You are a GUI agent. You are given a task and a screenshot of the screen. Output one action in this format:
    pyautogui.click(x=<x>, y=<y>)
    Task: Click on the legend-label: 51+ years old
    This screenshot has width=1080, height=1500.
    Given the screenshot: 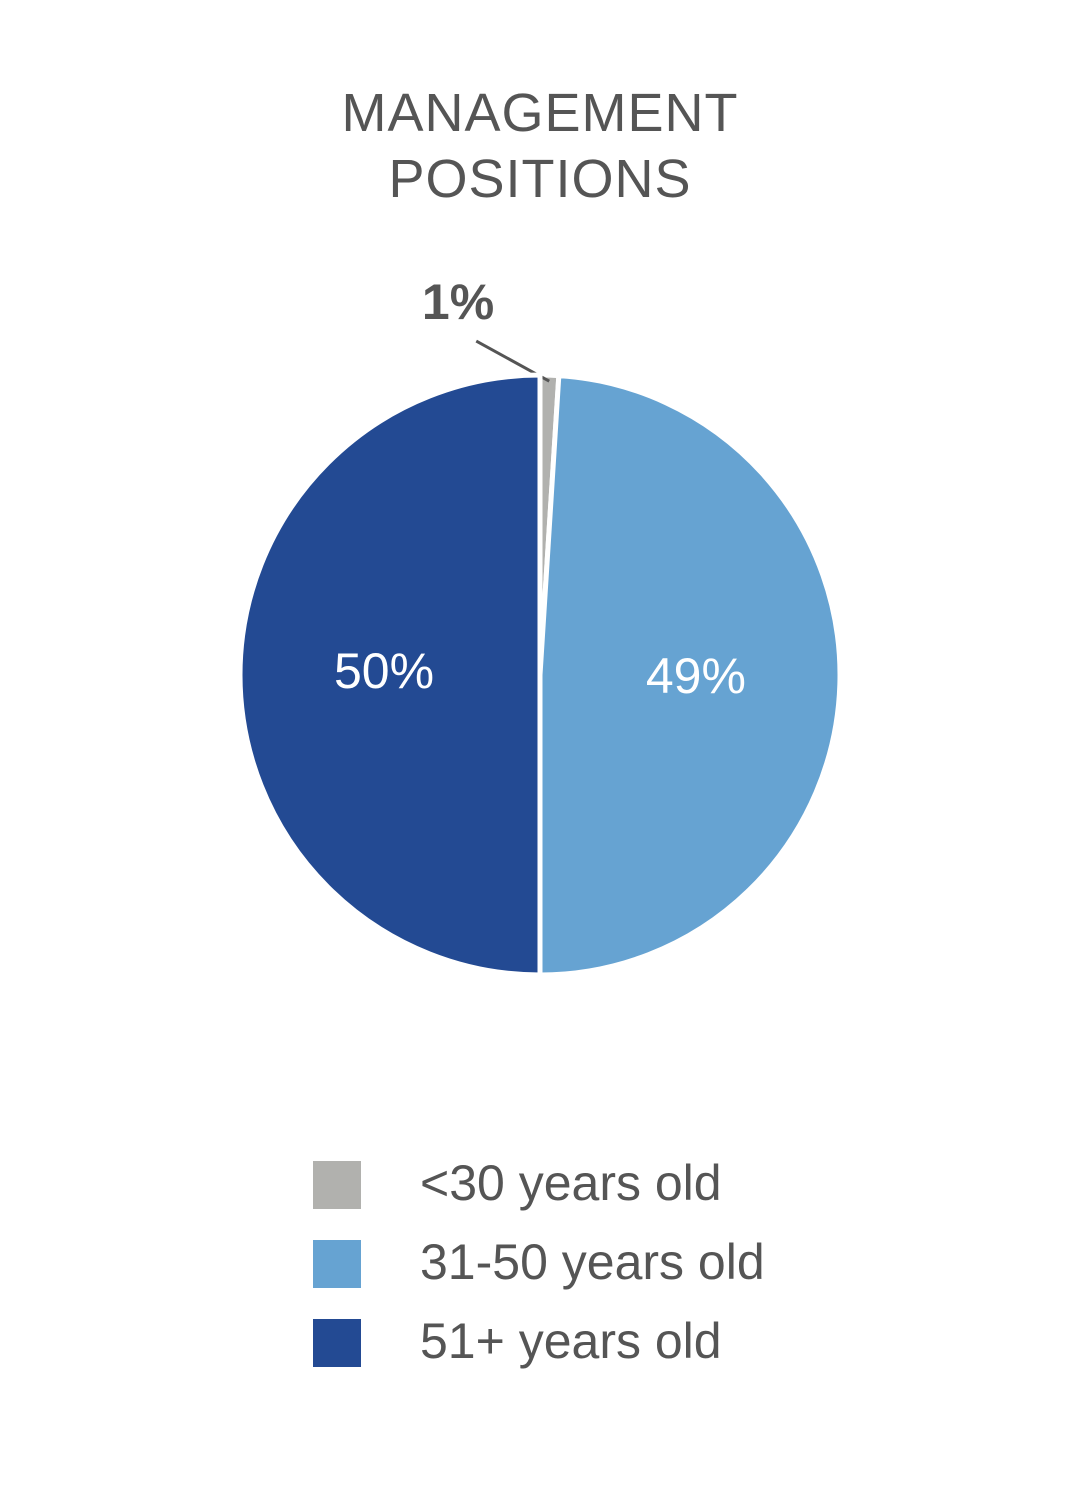 What is the action you would take?
    pyautogui.click(x=571, y=1341)
    